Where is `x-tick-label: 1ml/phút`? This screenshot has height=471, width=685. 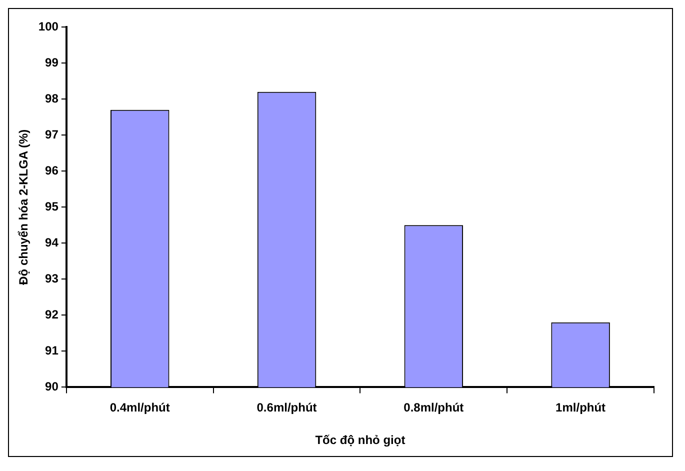
x-tick-label: 1ml/phút is located at coordinates (581, 407).